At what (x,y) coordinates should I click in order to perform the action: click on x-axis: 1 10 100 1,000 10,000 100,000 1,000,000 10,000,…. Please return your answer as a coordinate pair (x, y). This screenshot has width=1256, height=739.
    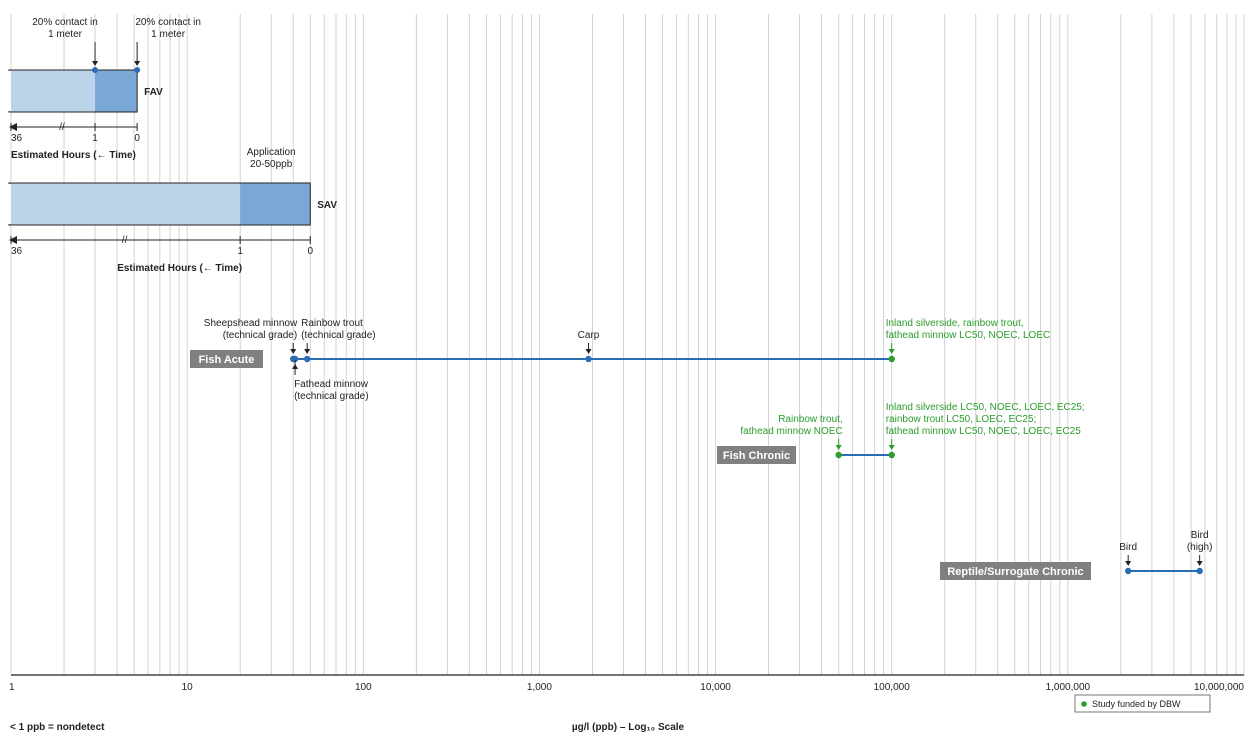
    Looking at the image, I should click on (626, 703).